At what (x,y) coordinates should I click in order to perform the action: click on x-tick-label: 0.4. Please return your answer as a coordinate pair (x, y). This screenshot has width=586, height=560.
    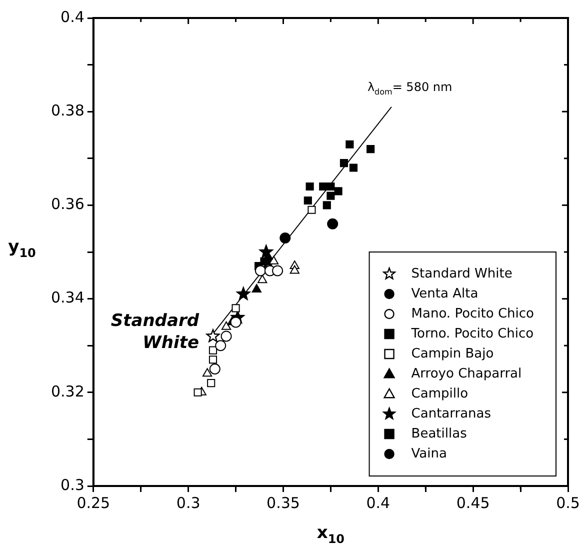
    Looking at the image, I should click on (378, 503).